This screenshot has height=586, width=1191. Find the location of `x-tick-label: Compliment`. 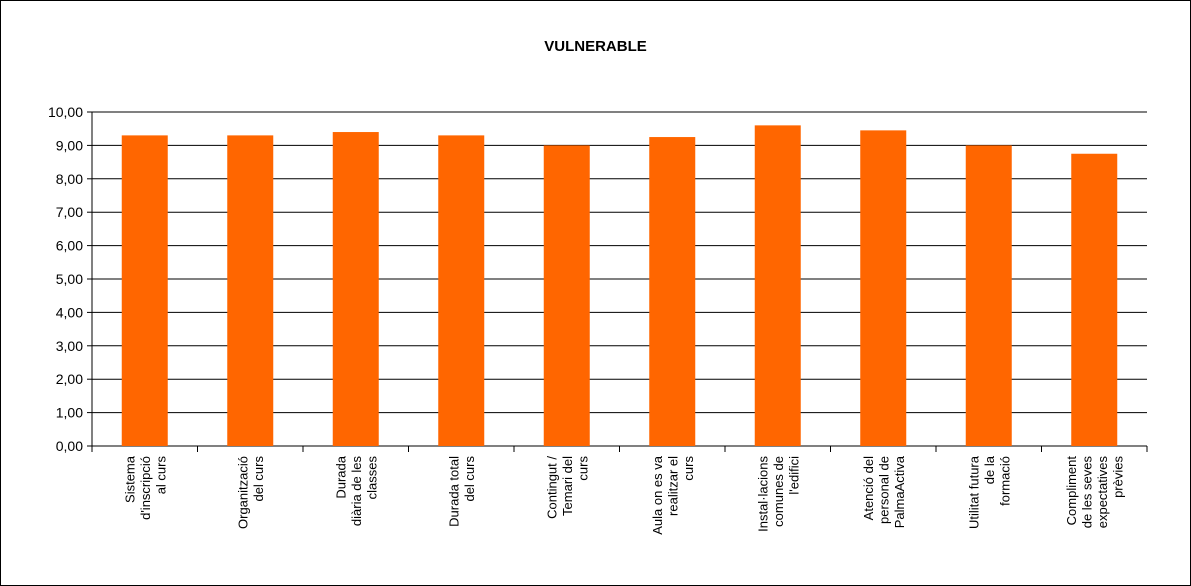

x-tick-label: Compliment is located at coordinates (1071, 491).